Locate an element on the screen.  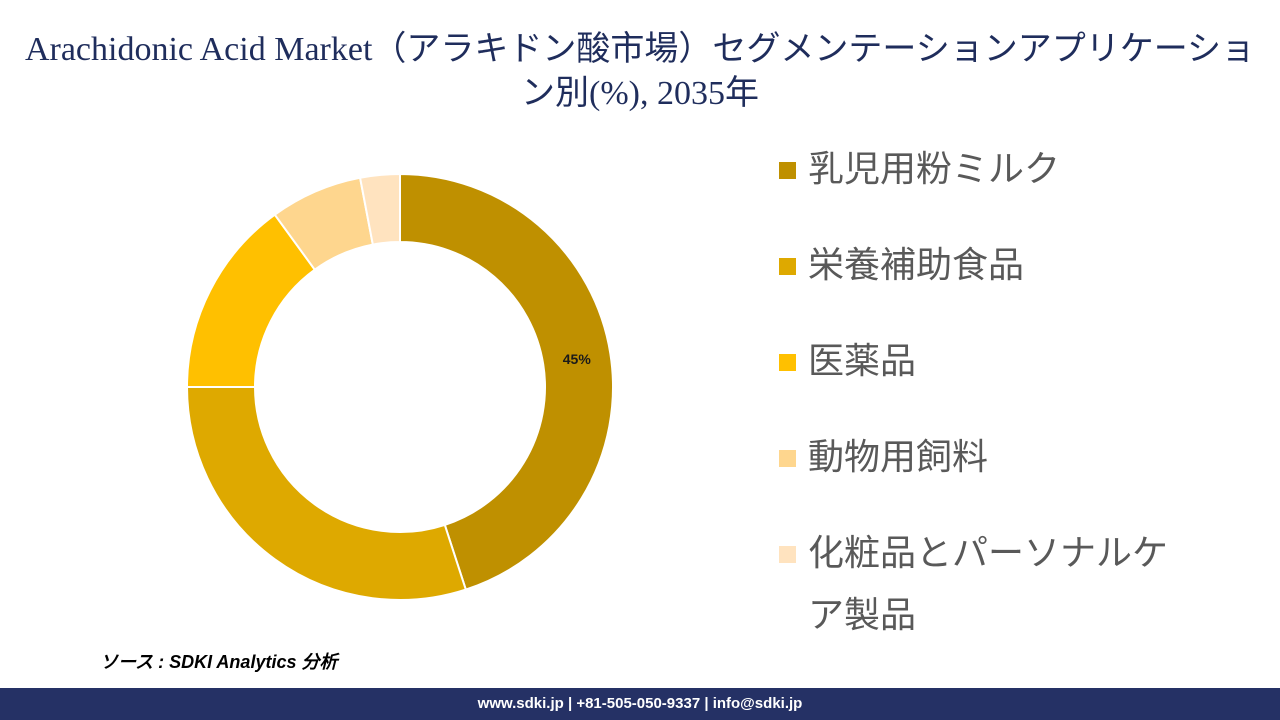
source-note: ソース : SDKI Analytics 分析 is located at coordinates (219, 662).